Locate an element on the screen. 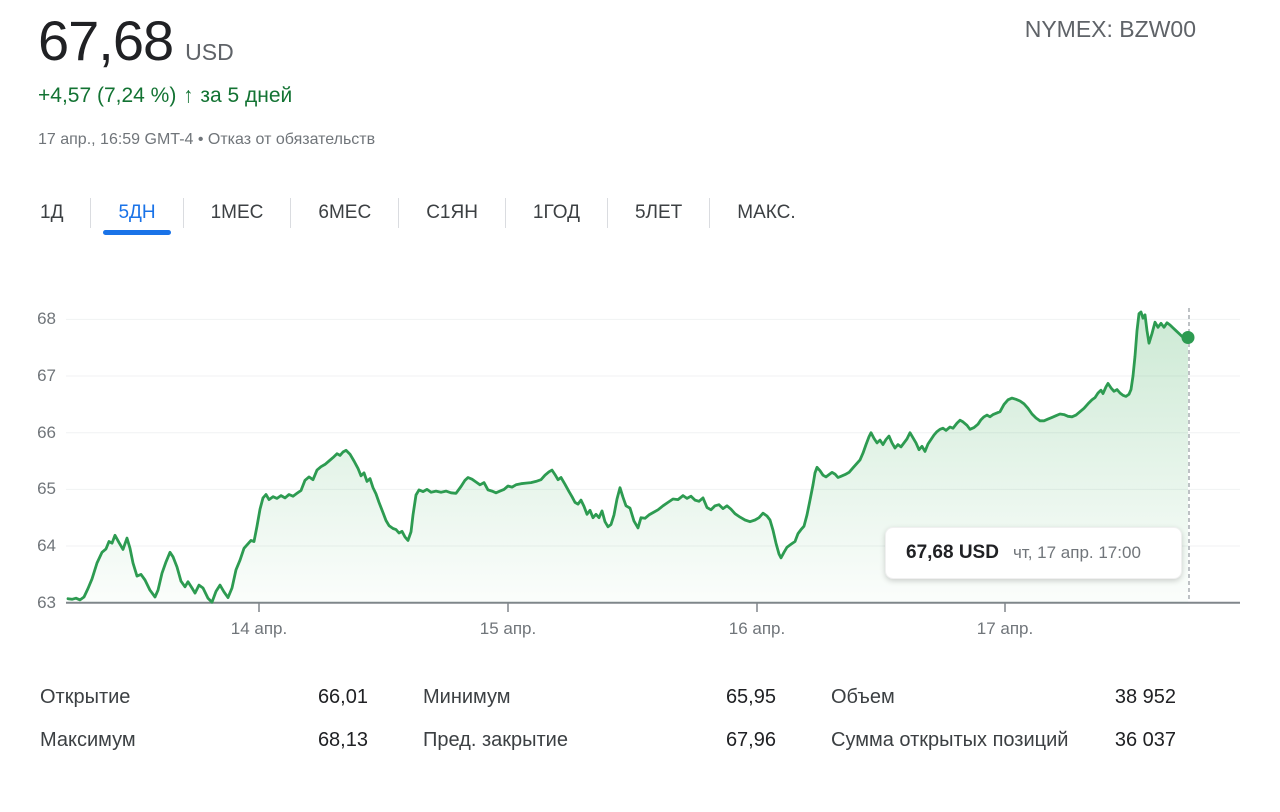 The height and width of the screenshot is (812, 1280). stats-column-1: Открытие 66,01 Максимум 68,13 is located at coordinates (204, 719).